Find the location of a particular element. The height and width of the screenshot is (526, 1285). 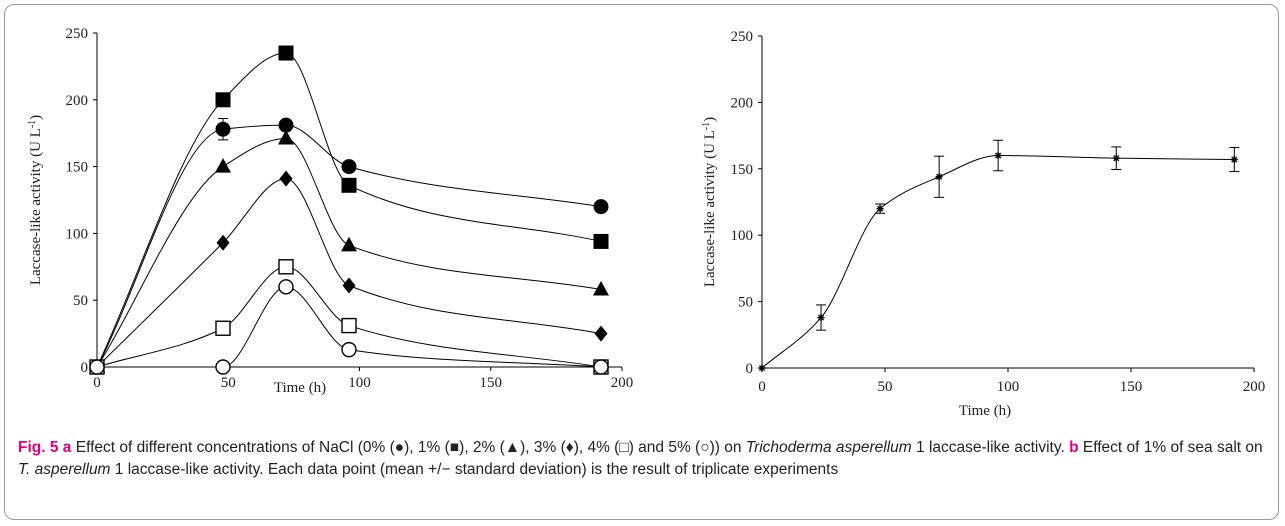

caption-panel-a-label: a is located at coordinates (67, 447).